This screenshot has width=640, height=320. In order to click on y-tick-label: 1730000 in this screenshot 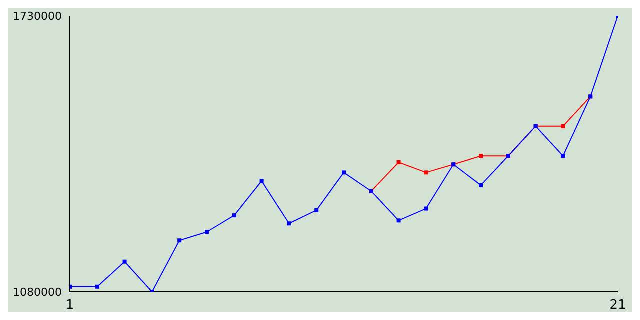, I will do `click(37, 16)`.